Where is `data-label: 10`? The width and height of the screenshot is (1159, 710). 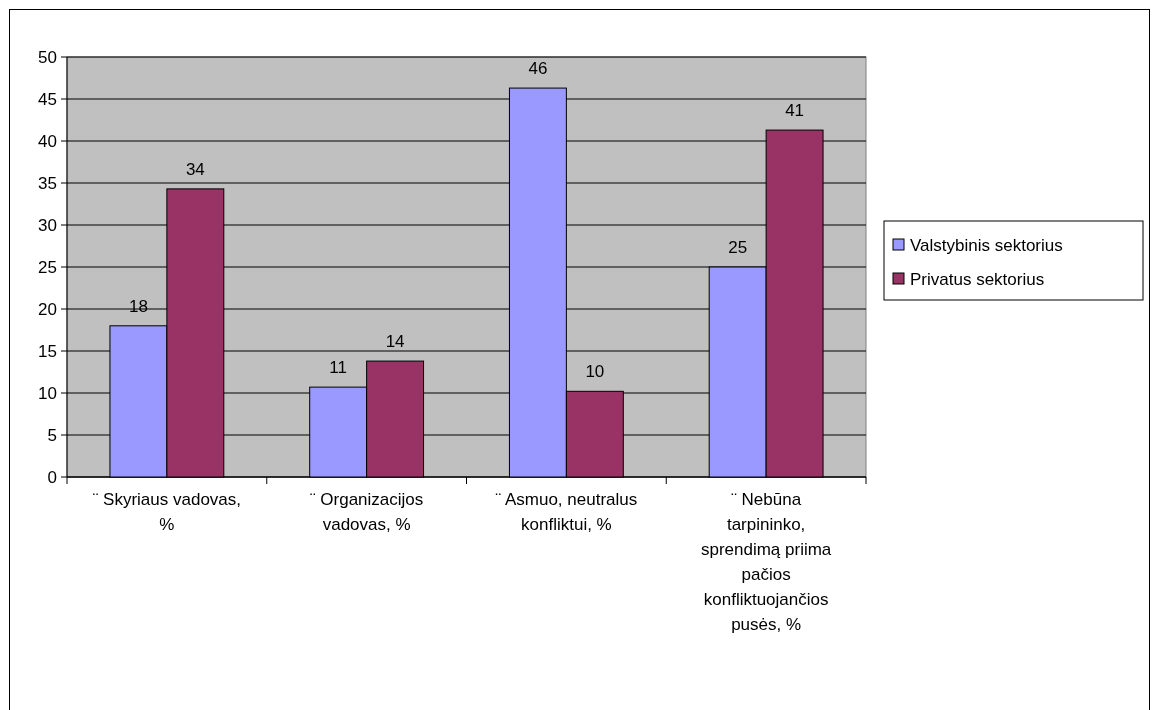
data-label: 10 is located at coordinates (595, 372).